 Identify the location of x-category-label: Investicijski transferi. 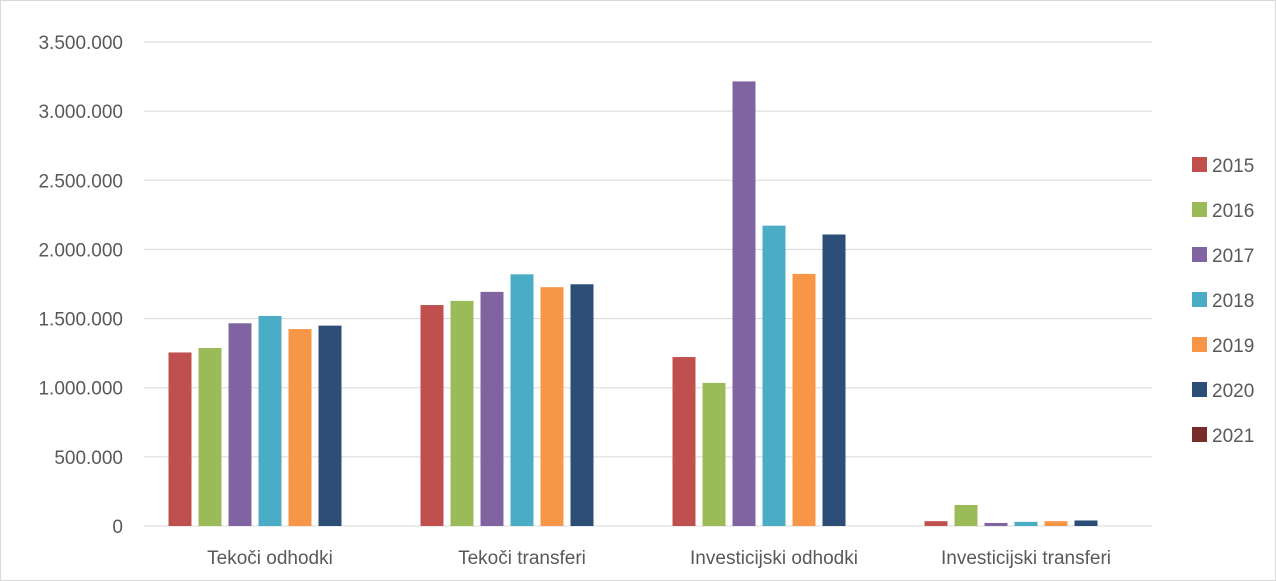
(1026, 558).